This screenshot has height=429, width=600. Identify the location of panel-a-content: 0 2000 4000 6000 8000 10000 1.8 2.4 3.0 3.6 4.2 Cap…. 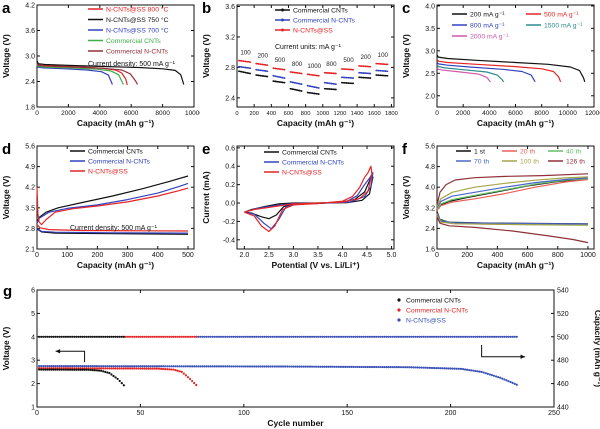
(100, 66).